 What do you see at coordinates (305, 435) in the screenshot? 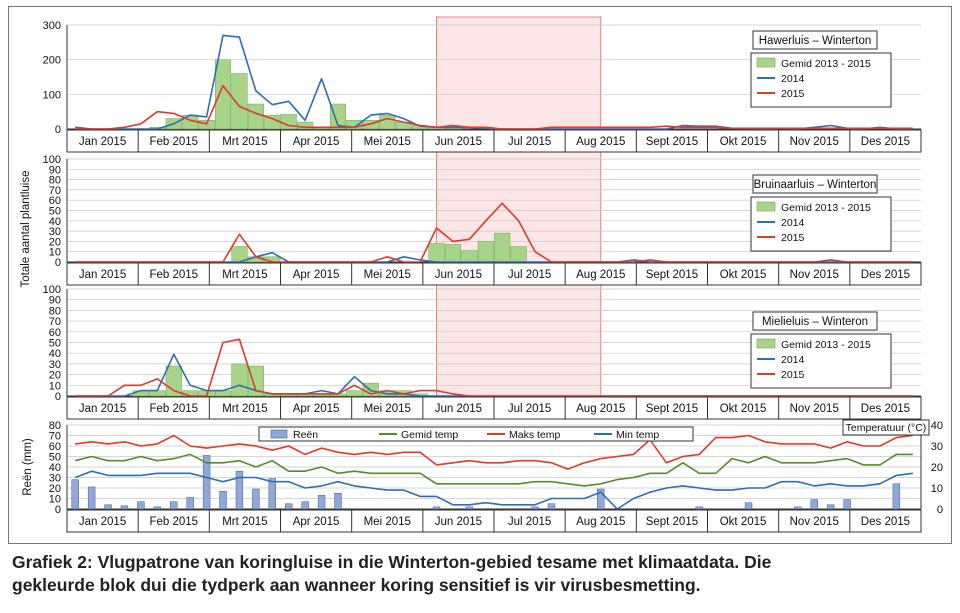
I see `legend-entry: Reën` at bounding box center [305, 435].